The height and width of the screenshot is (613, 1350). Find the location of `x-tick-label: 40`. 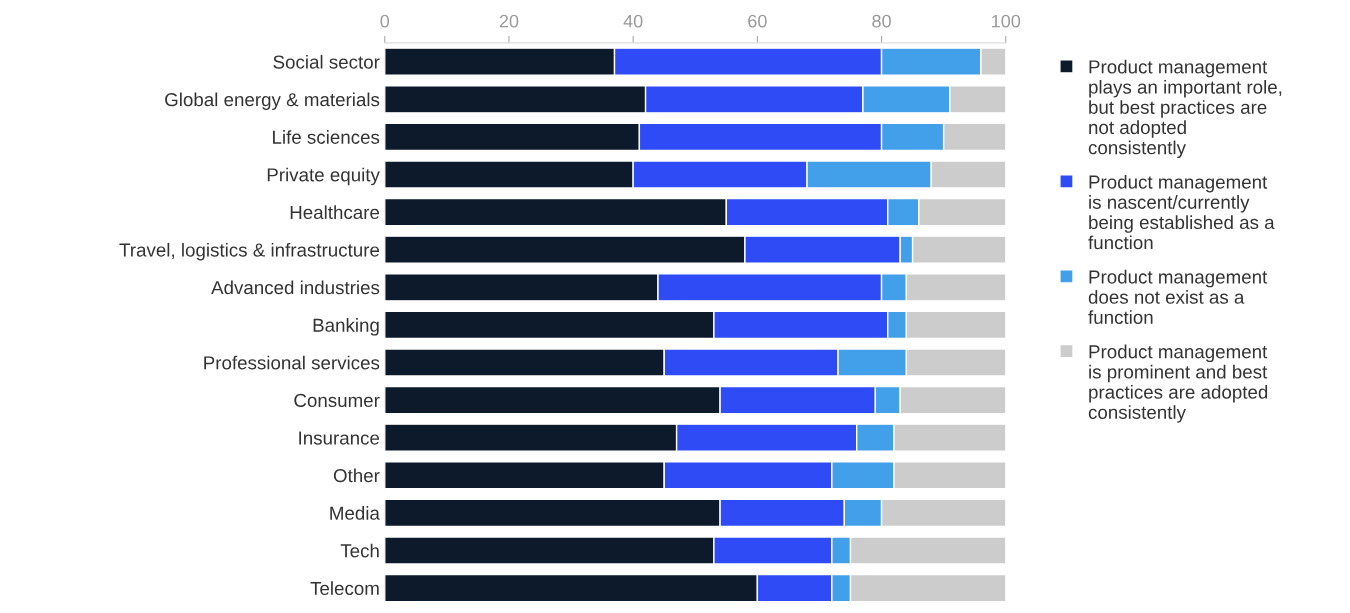

x-tick-label: 40 is located at coordinates (633, 21).